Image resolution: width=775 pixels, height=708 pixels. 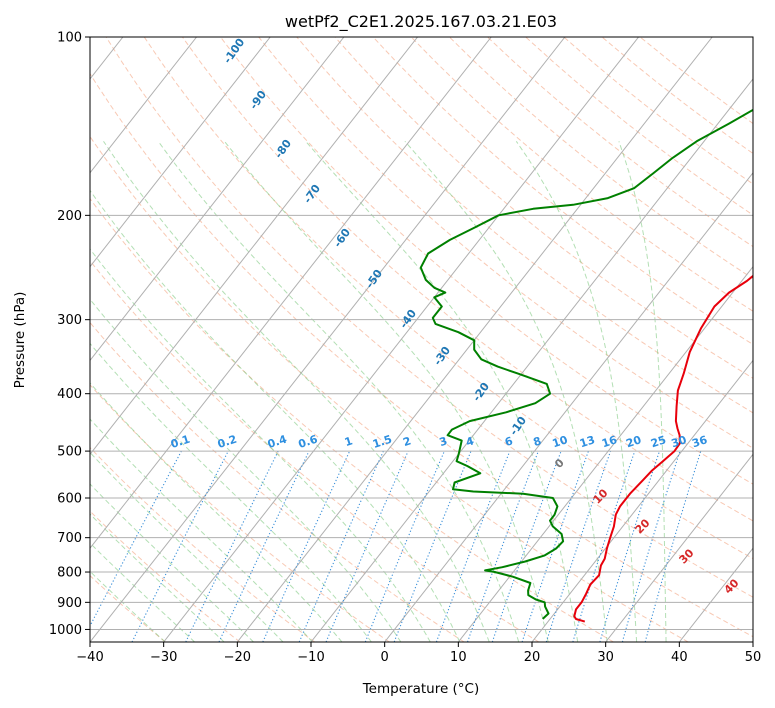 What do you see at coordinates (418, 653) in the screenshot?
I see `x-axis: −40 −30 −20 −10 0 10 20 30 40 50` at bounding box center [418, 653].